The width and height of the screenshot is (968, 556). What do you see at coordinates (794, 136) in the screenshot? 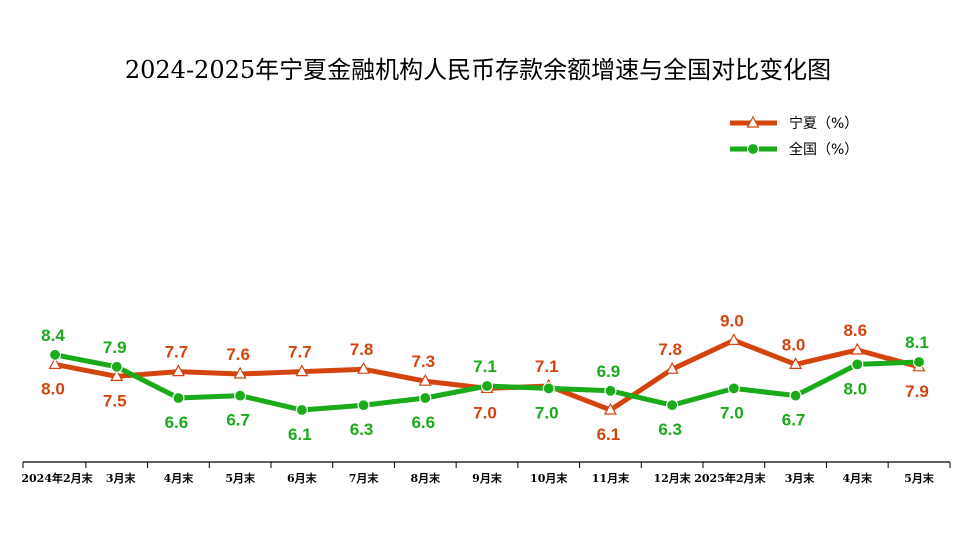
I see `legend: 宁夏（%） 全国（%）` at bounding box center [794, 136].